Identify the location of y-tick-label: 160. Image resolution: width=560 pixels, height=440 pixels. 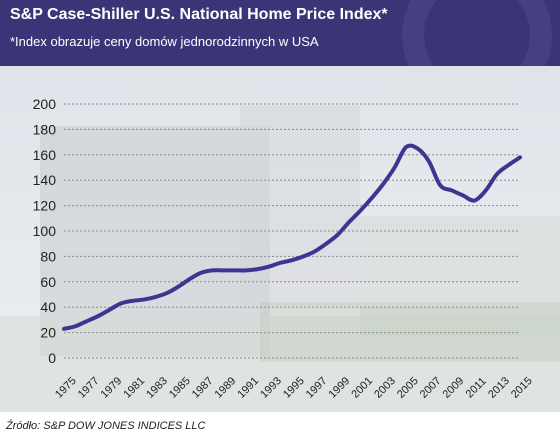
(45, 155).